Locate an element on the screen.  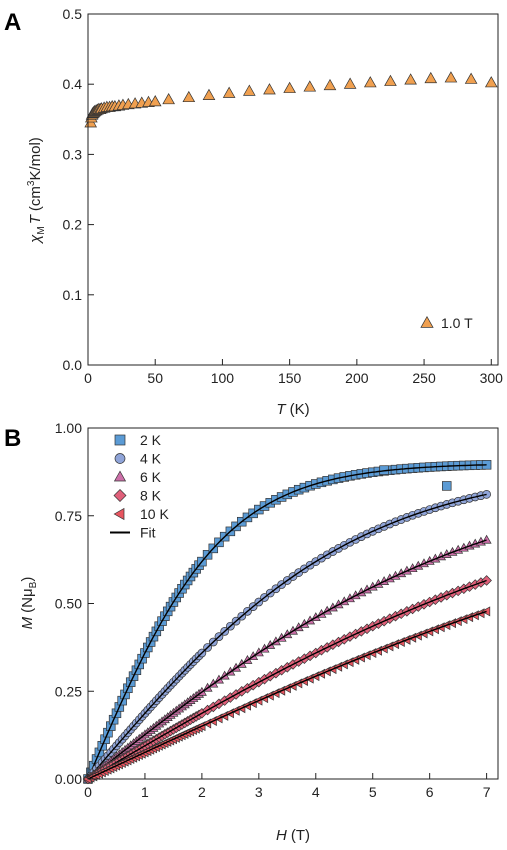
panel-b-legend-label: 2 K is located at coordinates (151, 440).